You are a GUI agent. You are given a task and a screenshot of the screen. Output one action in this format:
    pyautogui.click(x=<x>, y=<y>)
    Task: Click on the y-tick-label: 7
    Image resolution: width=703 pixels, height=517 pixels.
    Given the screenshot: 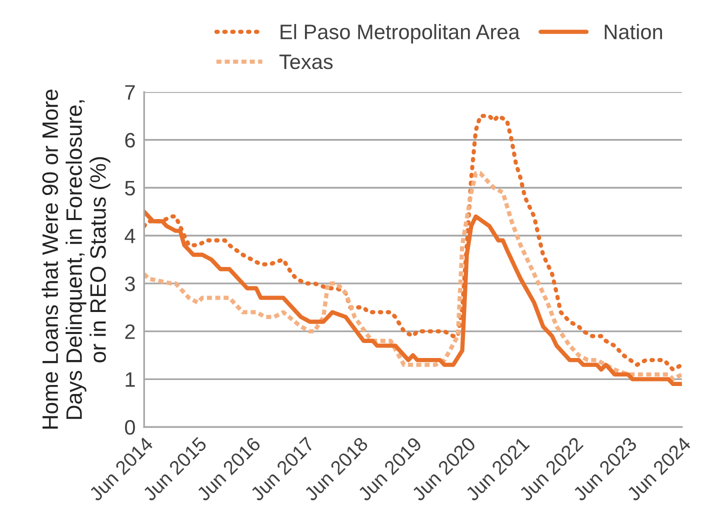 What is the action you would take?
    pyautogui.click(x=130, y=92)
    